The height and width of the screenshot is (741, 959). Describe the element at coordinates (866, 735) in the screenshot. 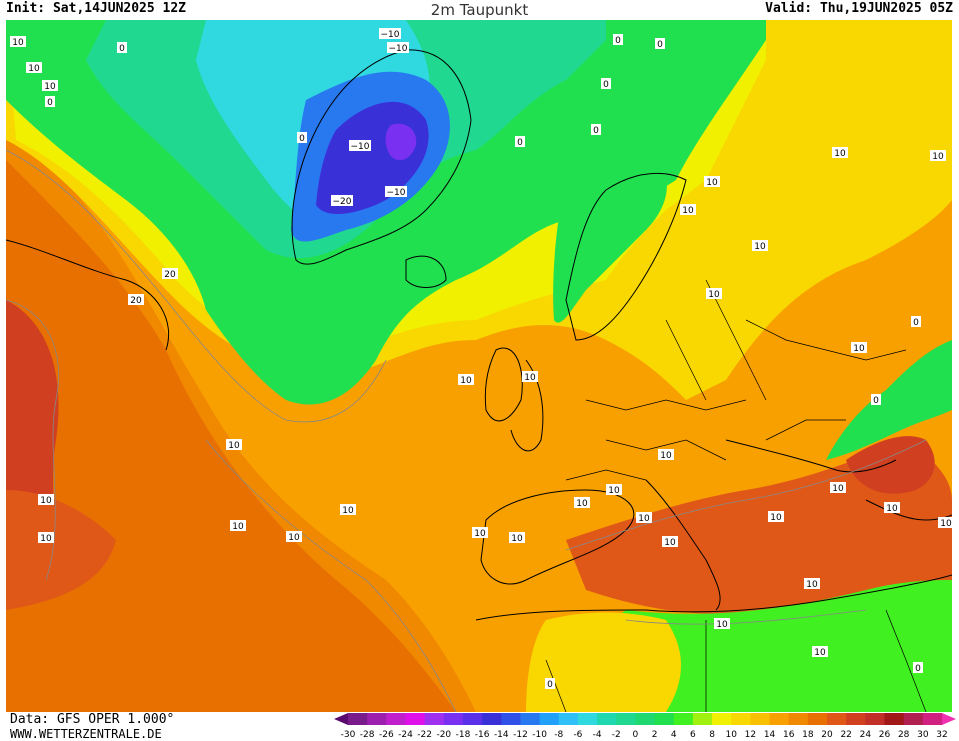

I see `legend-tick-label: 24` at that location.